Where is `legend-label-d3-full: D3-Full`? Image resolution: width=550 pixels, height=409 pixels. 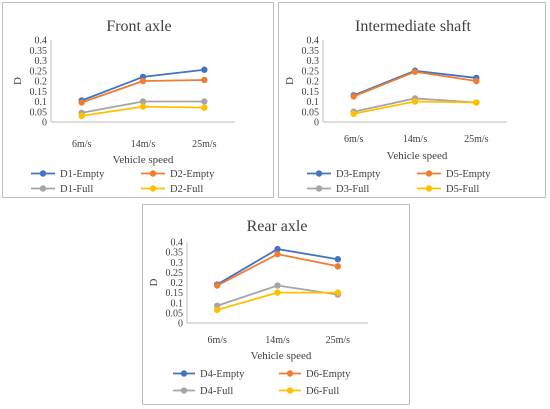 legend-label-d3-full: D3-Full is located at coordinates (352, 189).